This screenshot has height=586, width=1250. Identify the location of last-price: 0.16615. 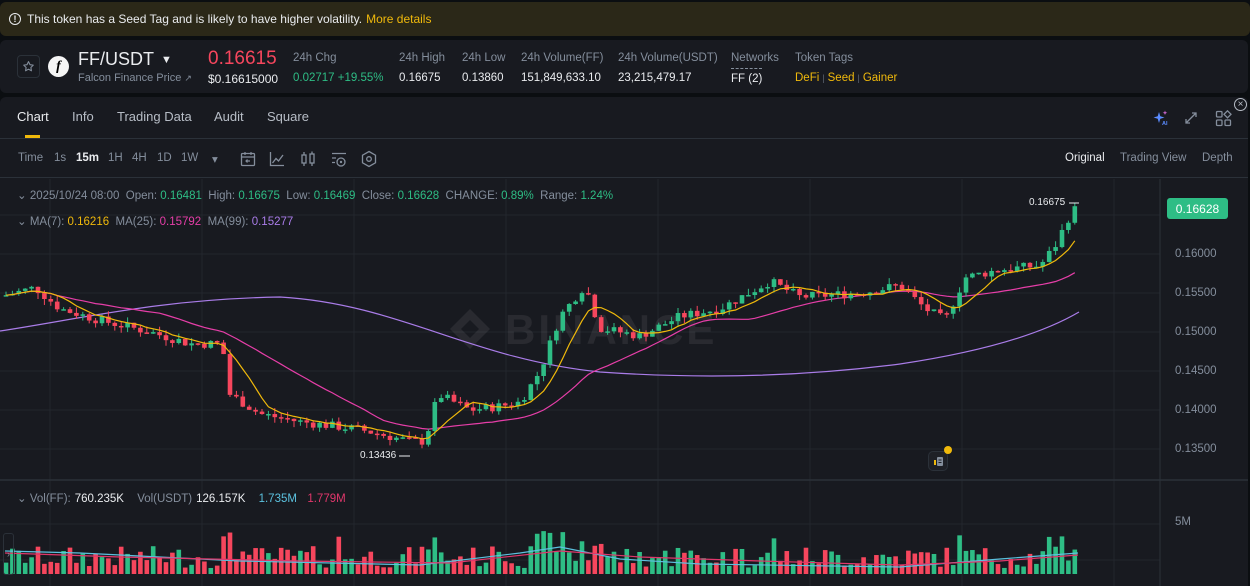
(242, 58).